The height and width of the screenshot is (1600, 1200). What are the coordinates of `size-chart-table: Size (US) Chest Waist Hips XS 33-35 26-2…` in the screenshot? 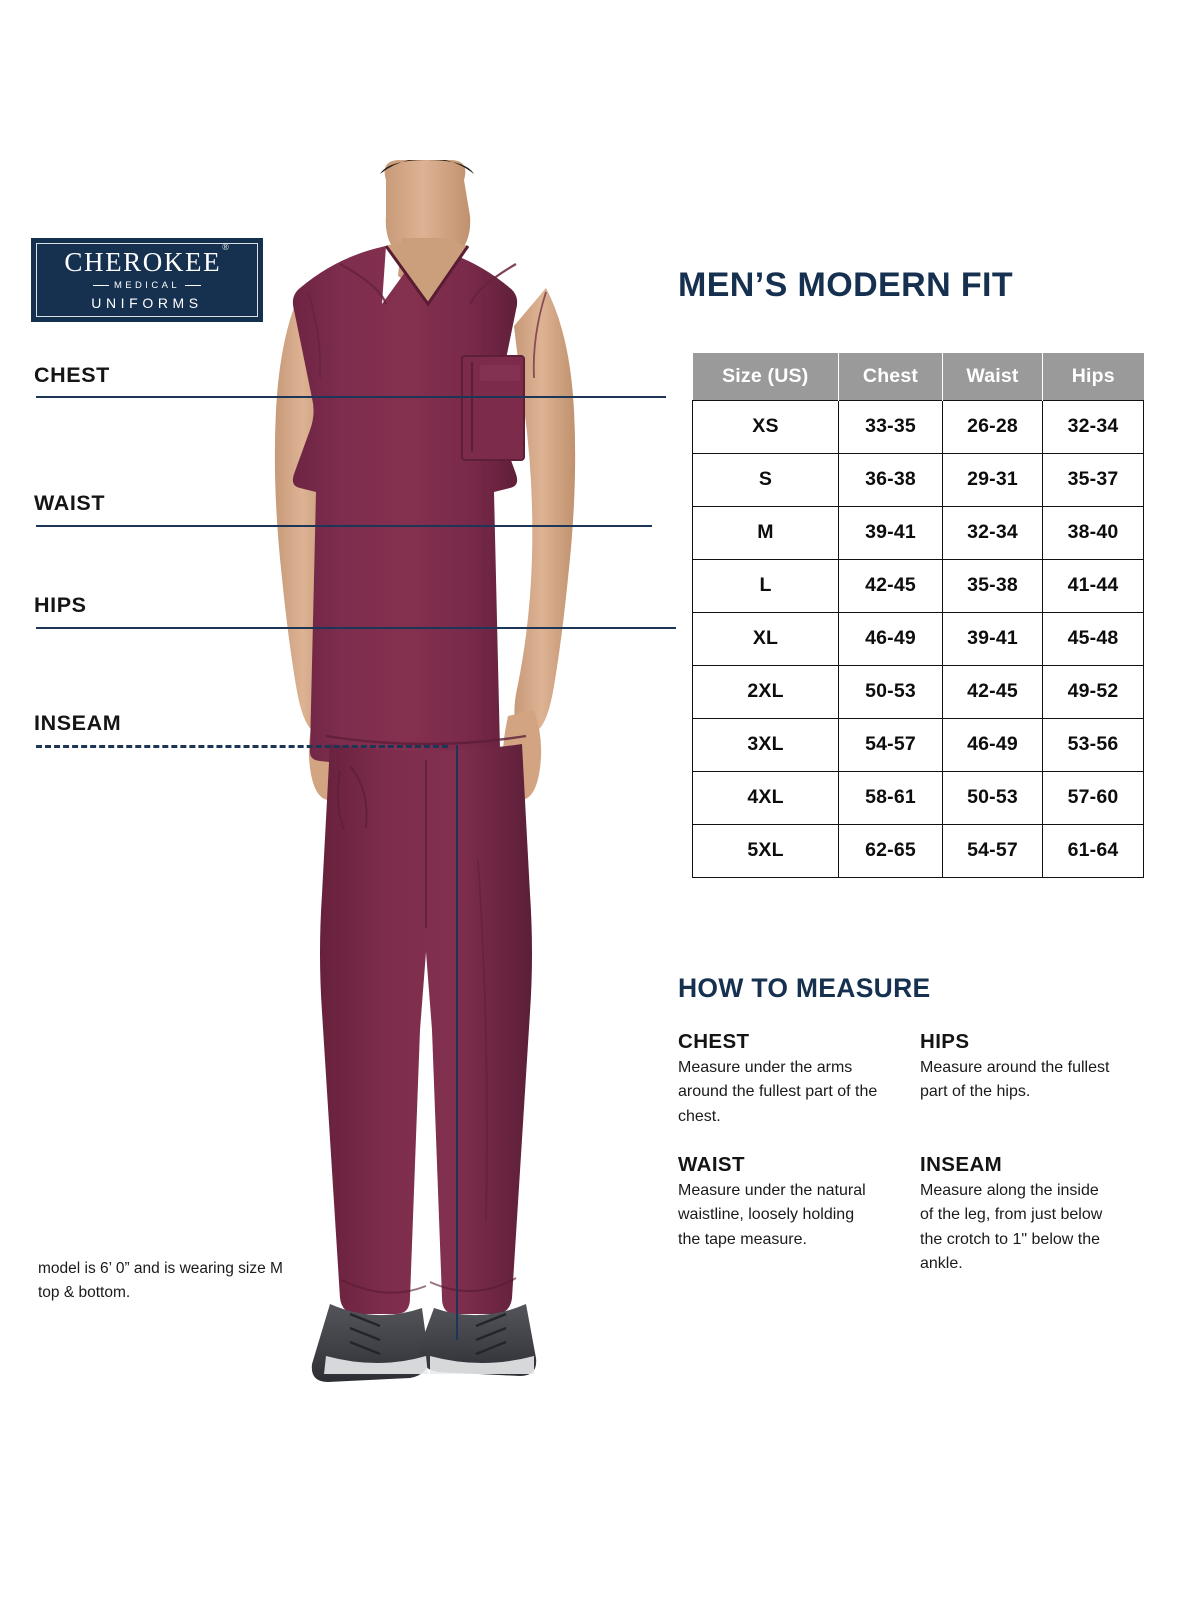 It's located at (918, 615).